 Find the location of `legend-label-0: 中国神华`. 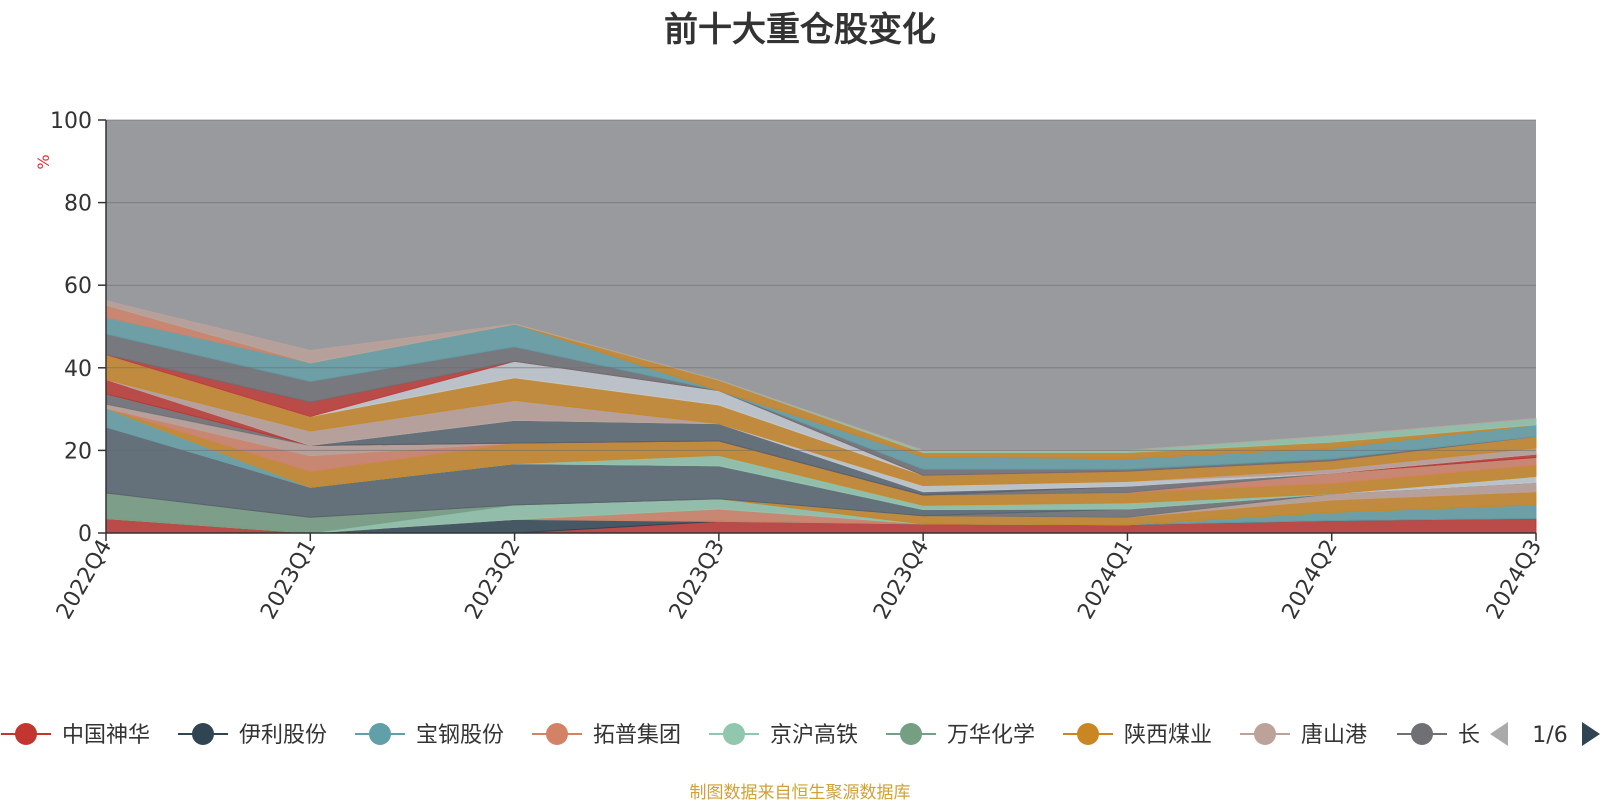

legend-label-0: 中国神华 is located at coordinates (106, 735).